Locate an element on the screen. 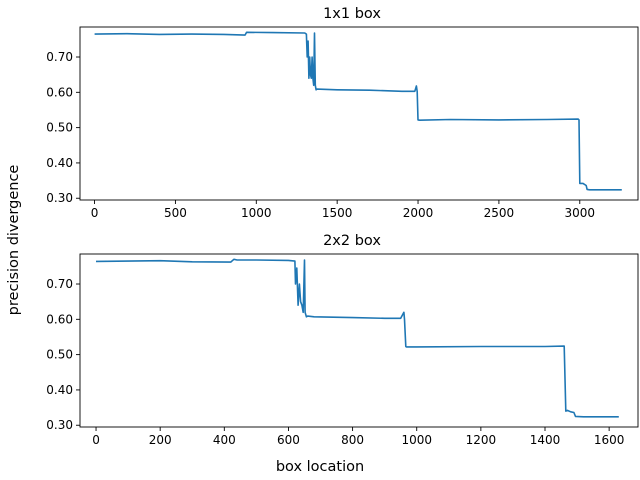 The image size is (640, 480). x-tick-label: 200 is located at coordinates (160, 440).